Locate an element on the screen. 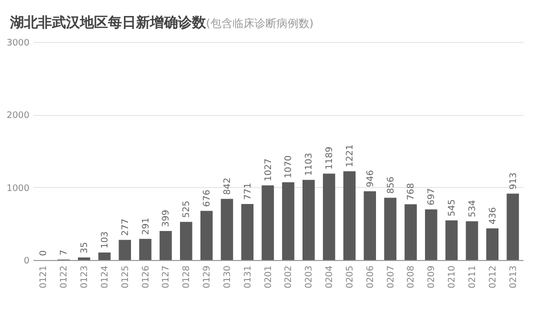 Image resolution: width=540 pixels, height=320 pixels. x-tick-label: 0122 is located at coordinates (65, 277).